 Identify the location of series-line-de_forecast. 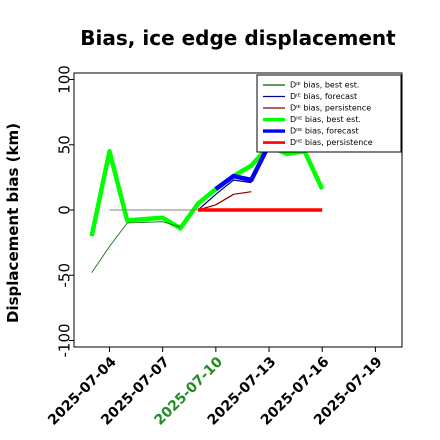
(224, 195).